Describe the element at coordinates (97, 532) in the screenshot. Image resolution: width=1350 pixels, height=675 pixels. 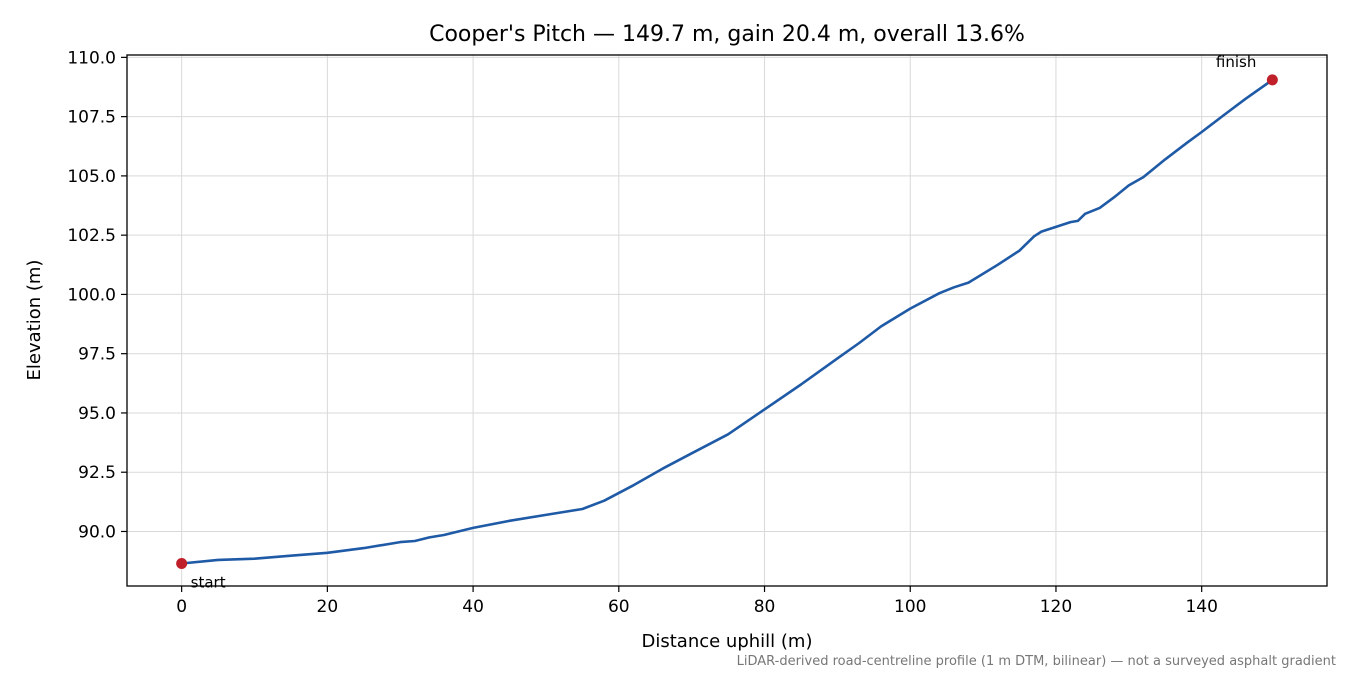
I see `y-tick-label: 90.0` at that location.